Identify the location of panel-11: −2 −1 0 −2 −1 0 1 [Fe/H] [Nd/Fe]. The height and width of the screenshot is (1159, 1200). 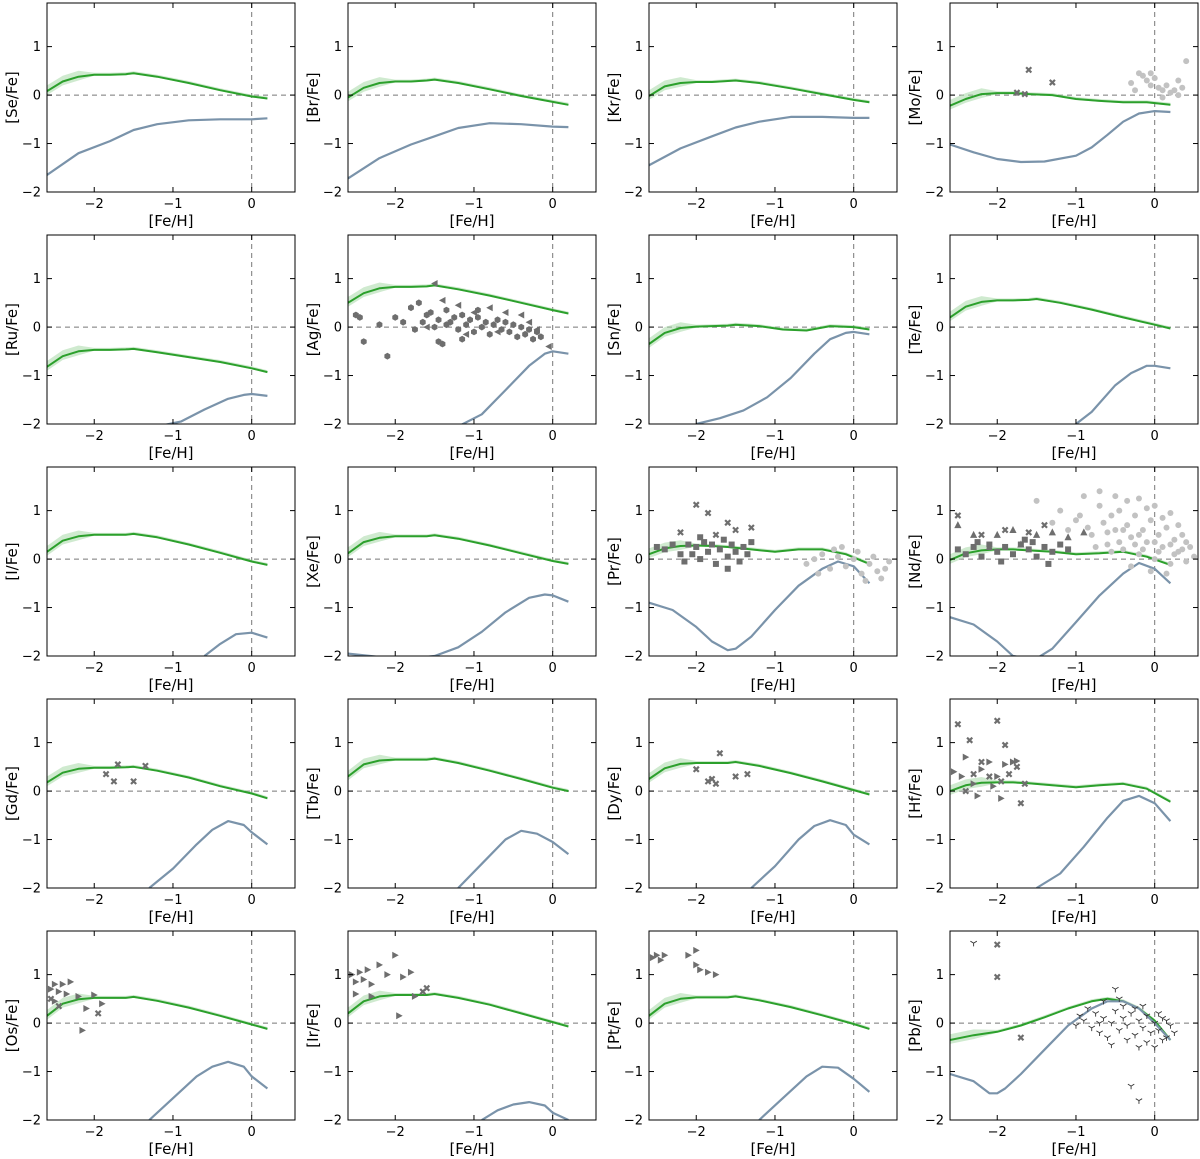
(1052, 580).